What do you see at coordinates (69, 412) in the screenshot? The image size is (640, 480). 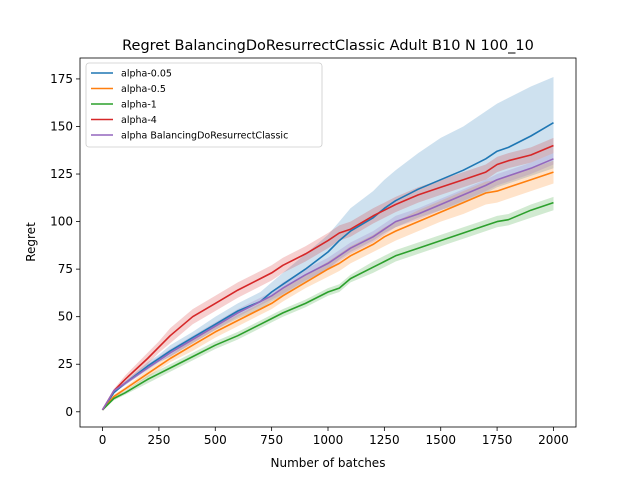 I see `y-tick-label: 0` at bounding box center [69, 412].